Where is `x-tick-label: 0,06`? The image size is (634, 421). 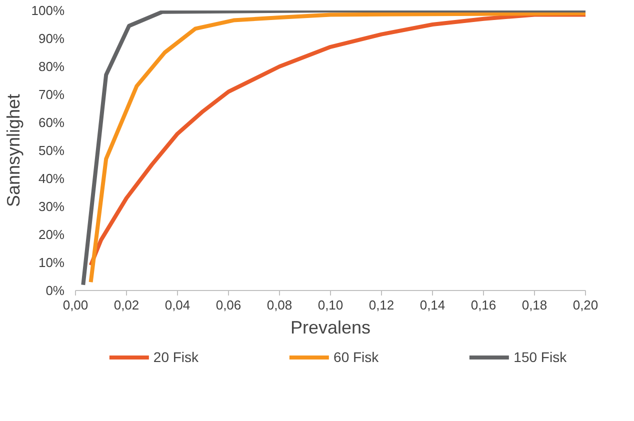 x-tick-label: 0,06 is located at coordinates (229, 305).